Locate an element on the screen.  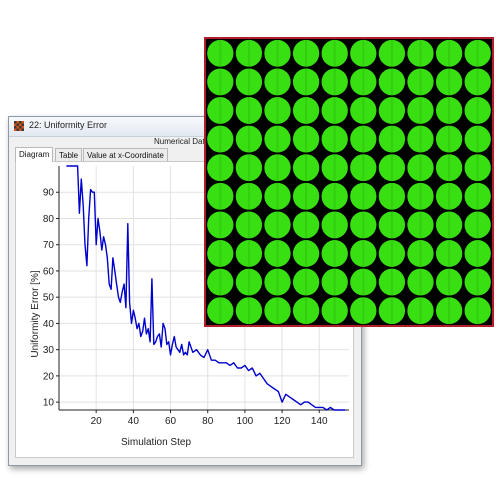
y-tick-label: 20 is located at coordinates (49, 376).